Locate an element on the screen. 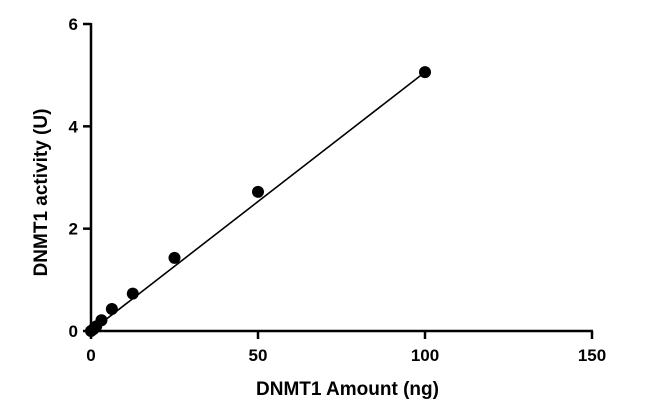 Image resolution: width=651 pixels, height=415 pixels. y-axis-ticks: 0 2 4 6 is located at coordinates (80, 178).